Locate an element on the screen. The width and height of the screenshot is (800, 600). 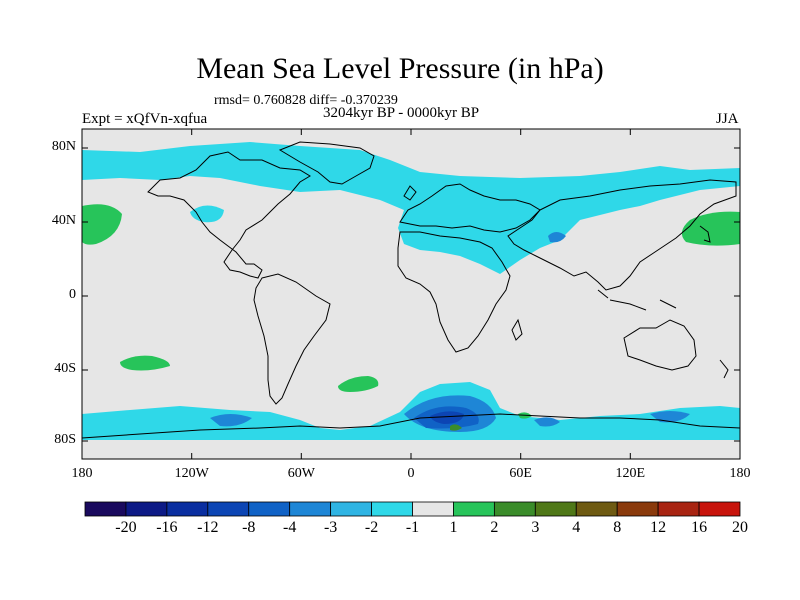
lon-label: 0 is located at coordinates (411, 473).